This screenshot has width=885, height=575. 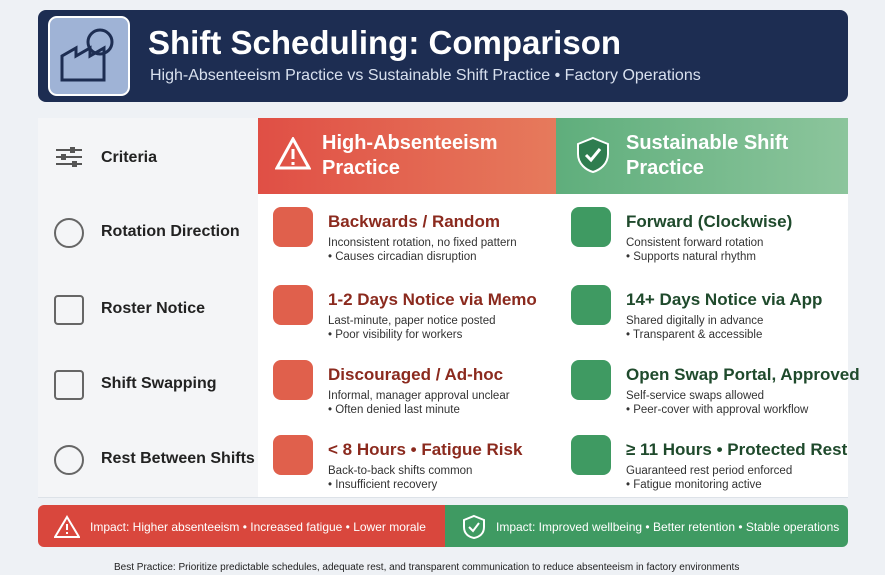 I want to click on good-line: Guaranteed rest period enforced, so click(x=709, y=471).